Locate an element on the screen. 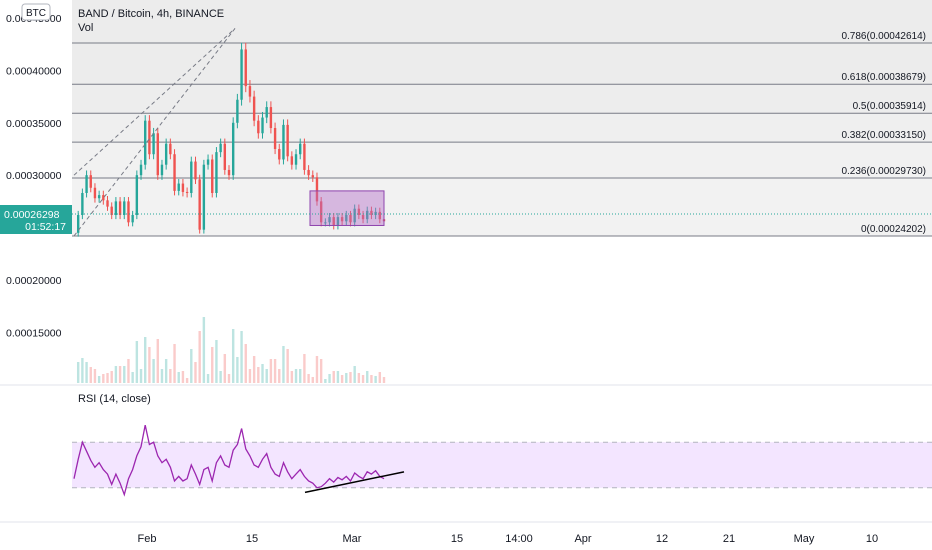  fib-band-top is located at coordinates (502, 22).